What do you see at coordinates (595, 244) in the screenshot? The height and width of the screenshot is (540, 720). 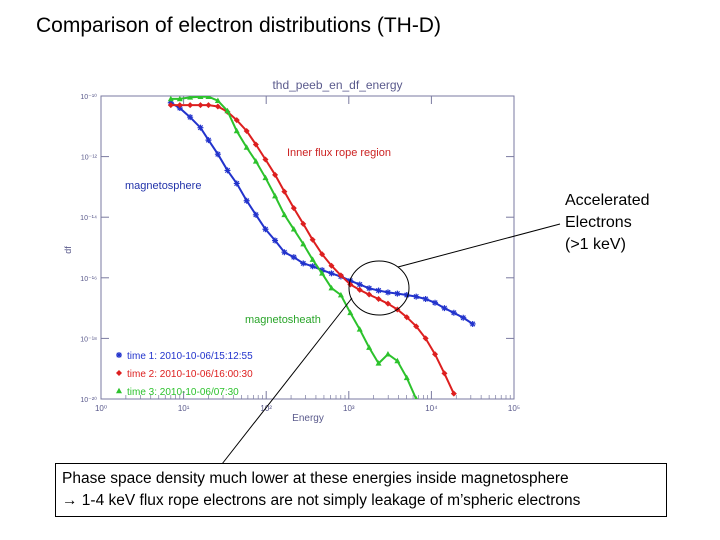 I see `callout-line-3: (>1 keV)` at bounding box center [595, 244].